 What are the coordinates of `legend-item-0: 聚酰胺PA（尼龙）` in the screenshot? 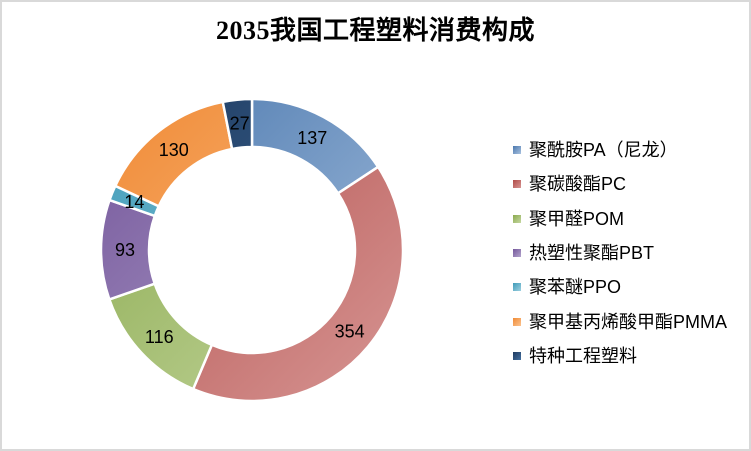 It's located at (620, 150).